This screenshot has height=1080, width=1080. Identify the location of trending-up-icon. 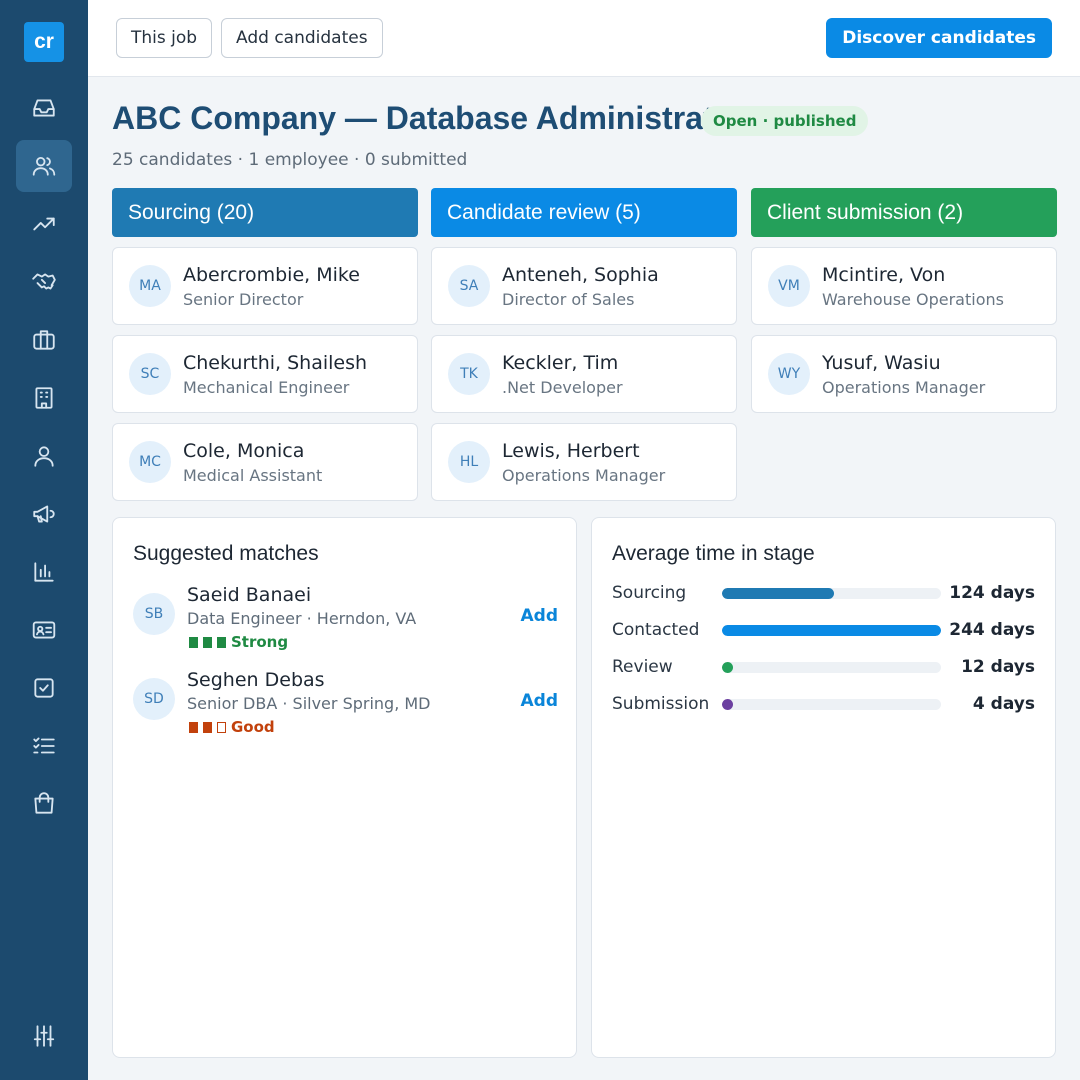
(44, 224).